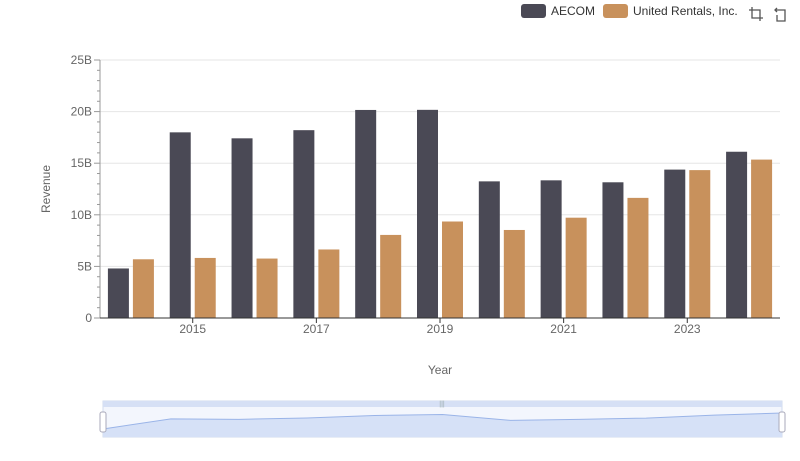 The height and width of the screenshot is (461, 800). I want to click on bar-united-rentals-2024, so click(762, 238).